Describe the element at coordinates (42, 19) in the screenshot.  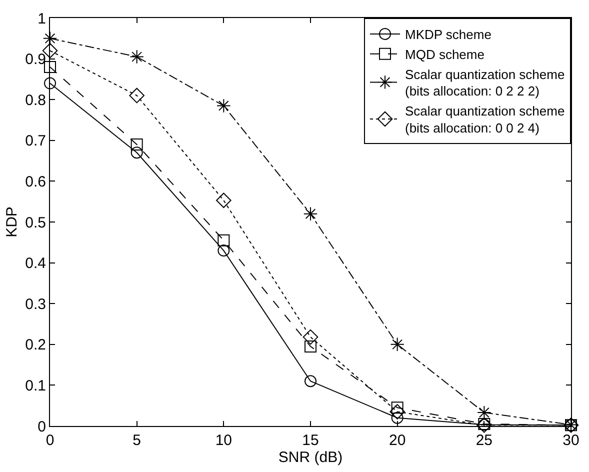
I see `y-tick-label: 1` at that location.